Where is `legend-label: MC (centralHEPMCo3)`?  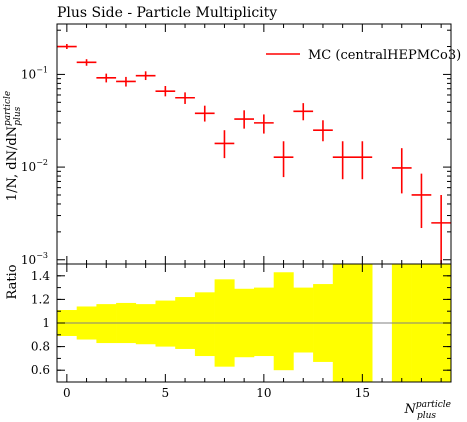
legend-label: MC (centralHEPMCo3) is located at coordinates (384, 55).